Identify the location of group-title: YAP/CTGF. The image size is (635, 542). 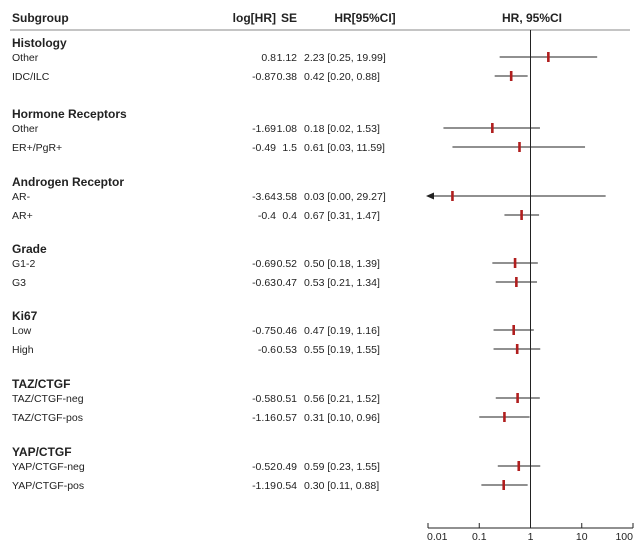
(42, 452).